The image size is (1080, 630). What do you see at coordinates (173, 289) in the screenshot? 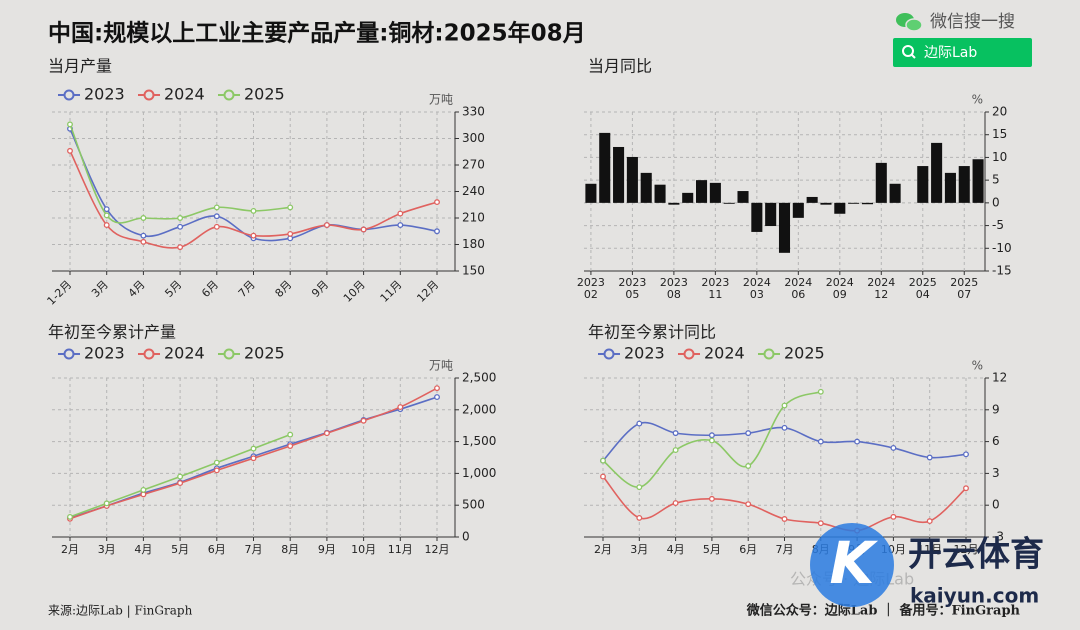
I see `x-tick-label: 5月` at bounding box center [173, 289].